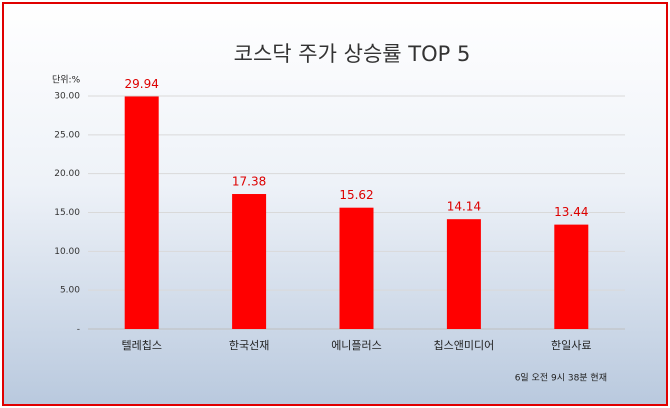 The image size is (670, 408). I want to click on y-tick-label: 20.00, so click(67, 174).